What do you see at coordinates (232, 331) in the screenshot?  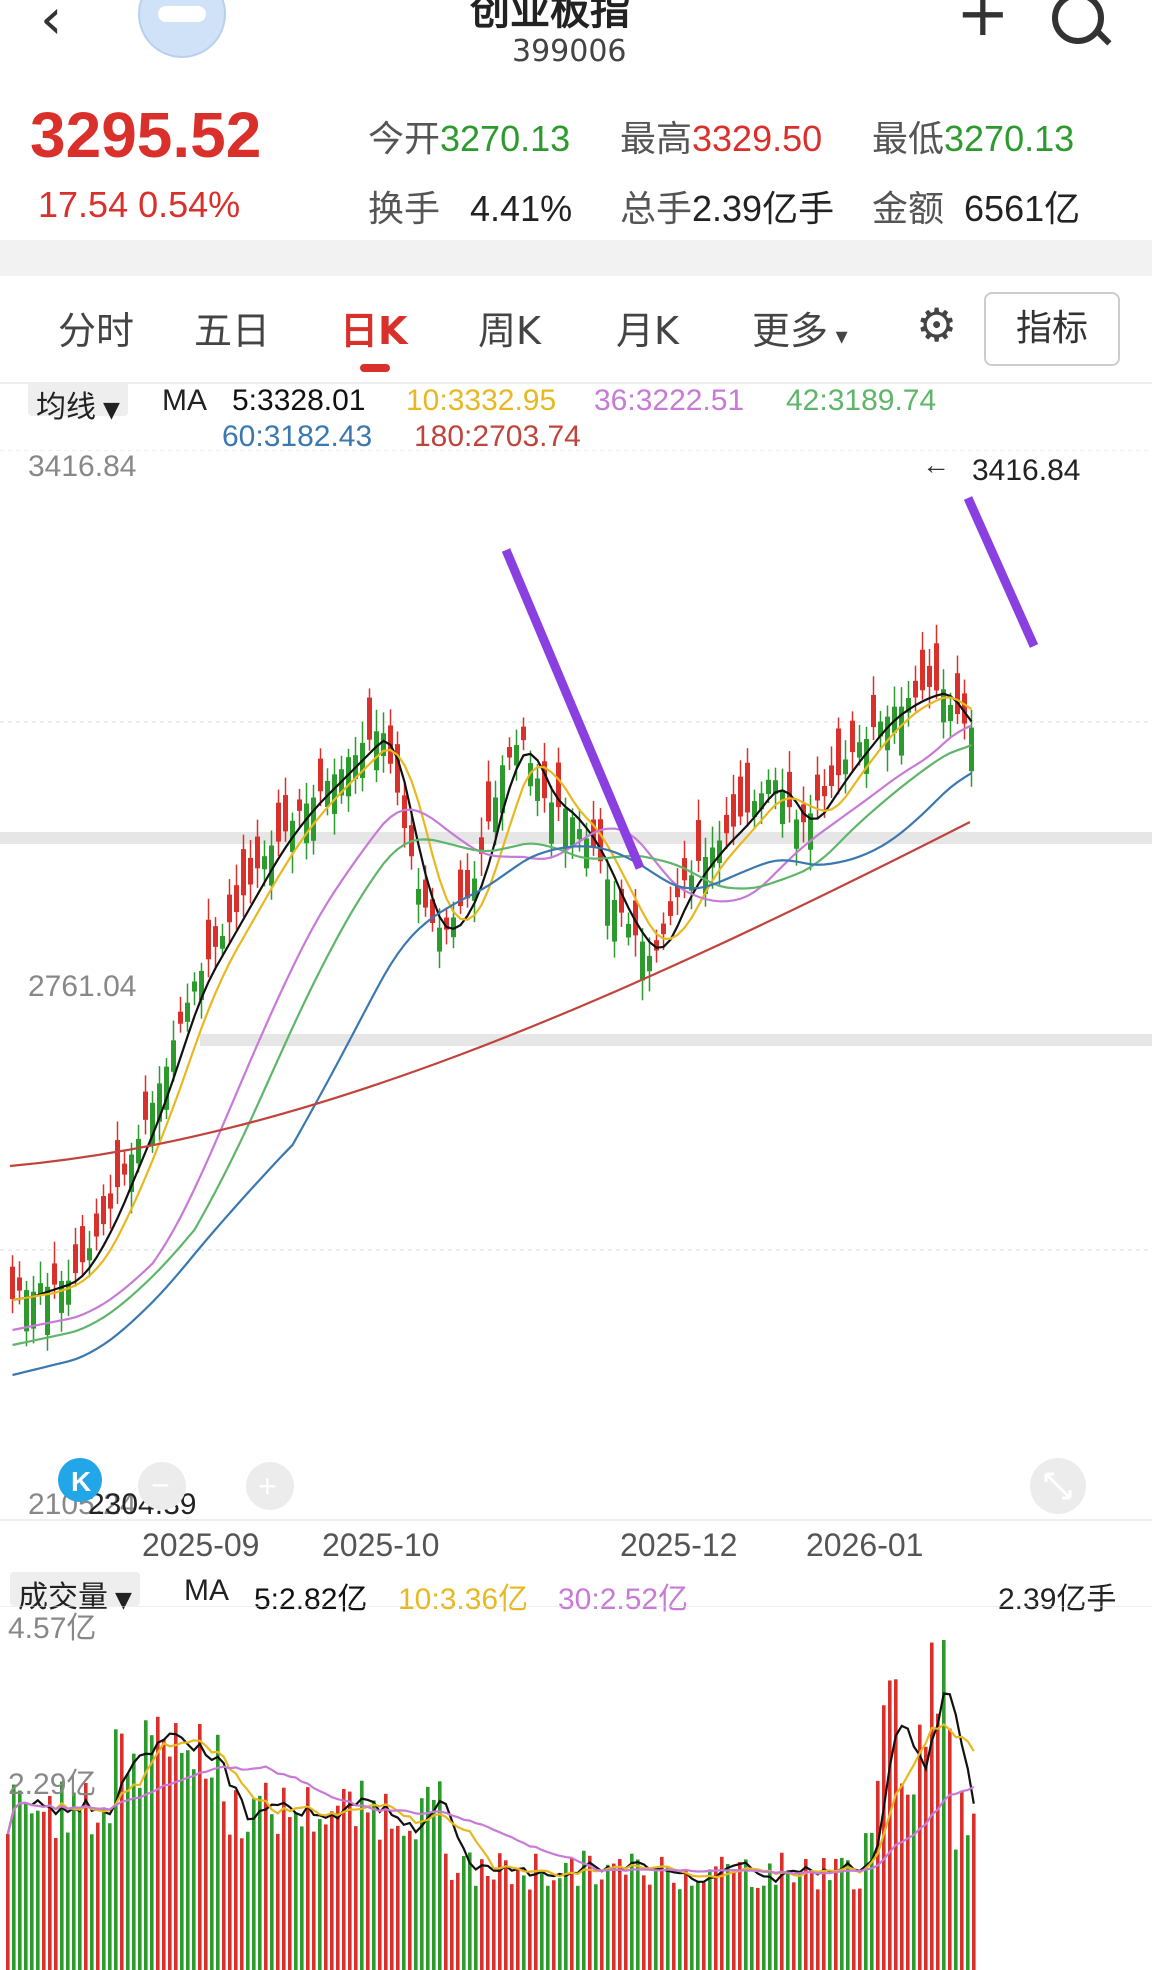 I see `tab-five-day: 五日` at bounding box center [232, 331].